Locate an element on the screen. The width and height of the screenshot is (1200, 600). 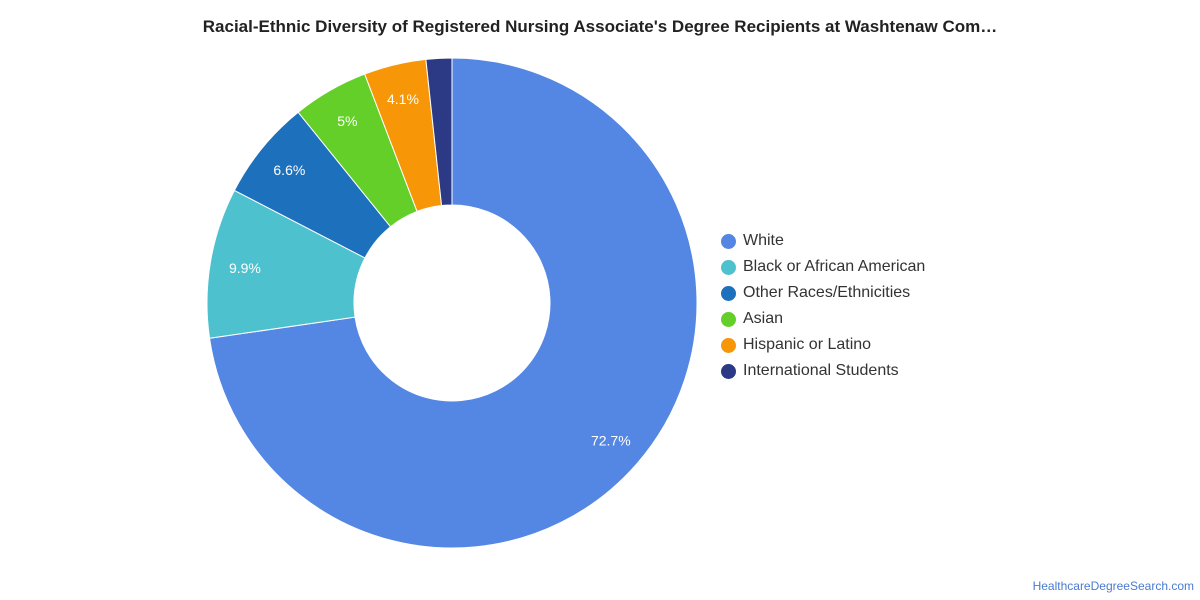
legend-label: Other Races/Ethnicities is located at coordinates (827, 292).